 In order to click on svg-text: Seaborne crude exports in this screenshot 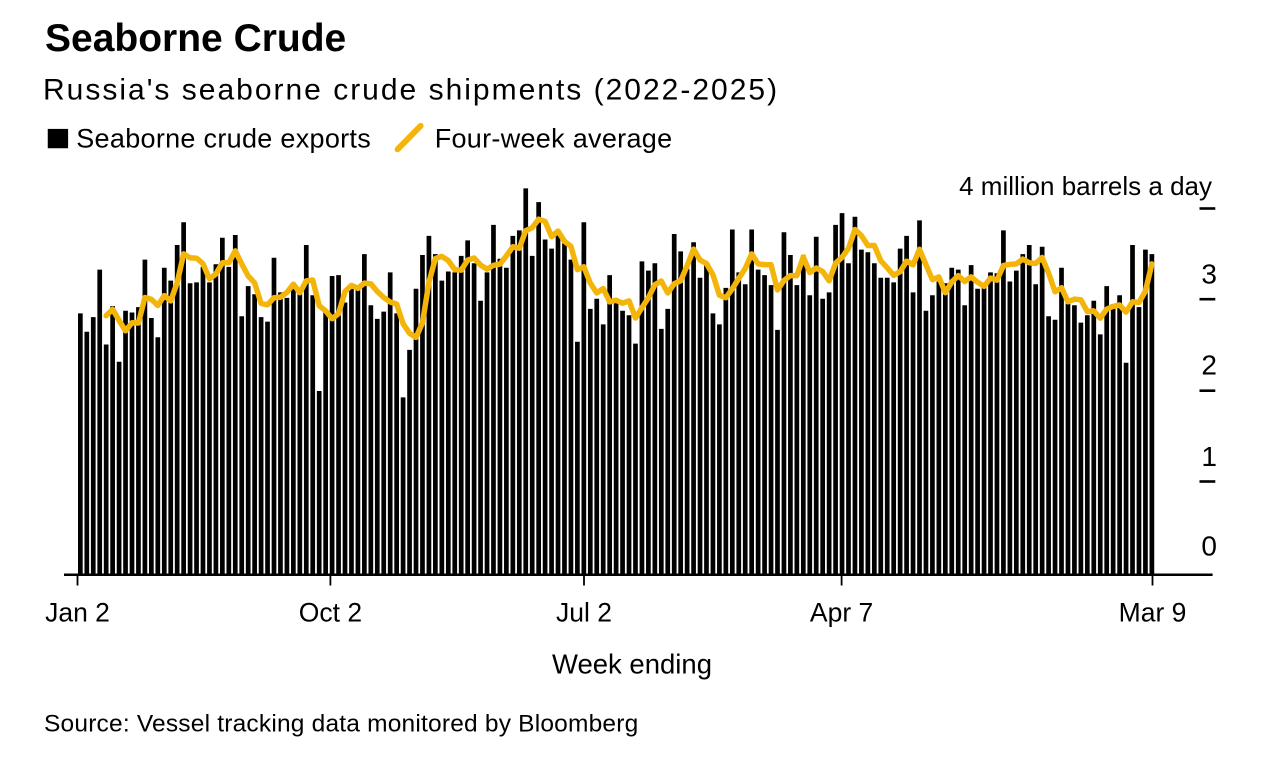, I will do `click(223, 139)`.